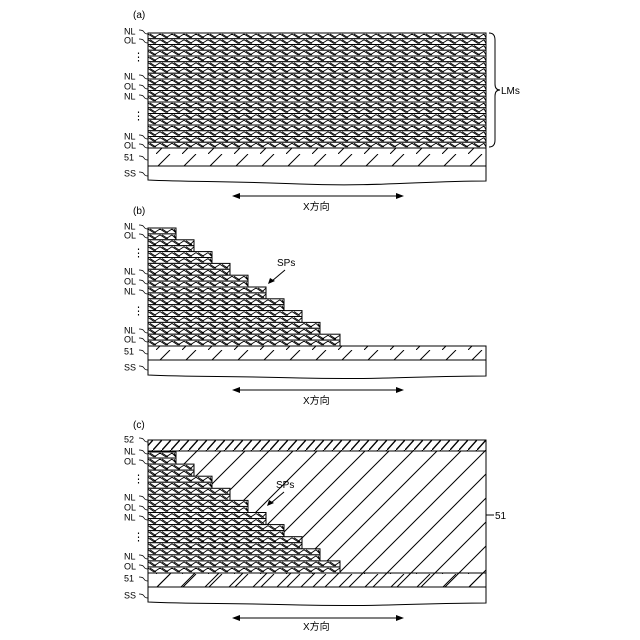 The height and width of the screenshot is (640, 640). Describe the element at coordinates (139, 211) in the screenshot. I see `panel-label: (b)` at that location.